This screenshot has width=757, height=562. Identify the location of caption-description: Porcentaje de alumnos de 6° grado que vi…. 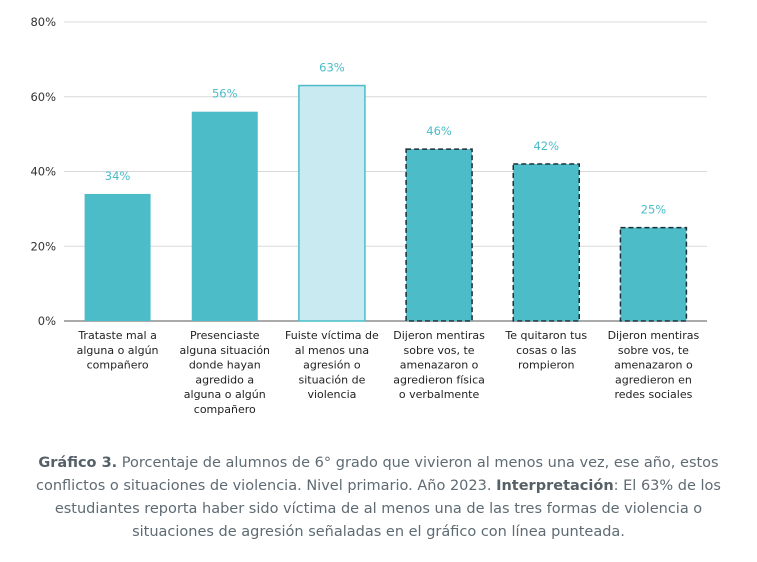
(377, 474).